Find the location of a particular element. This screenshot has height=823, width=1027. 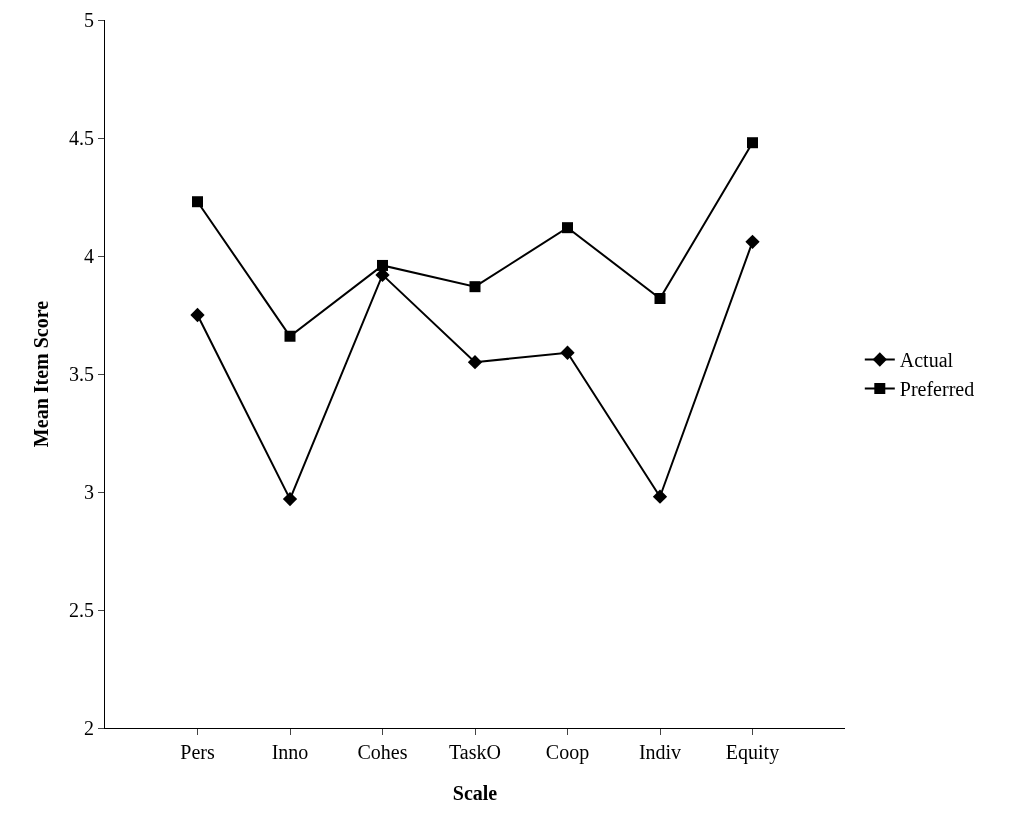

y-tick-label: 4.5 is located at coordinates (81, 138).